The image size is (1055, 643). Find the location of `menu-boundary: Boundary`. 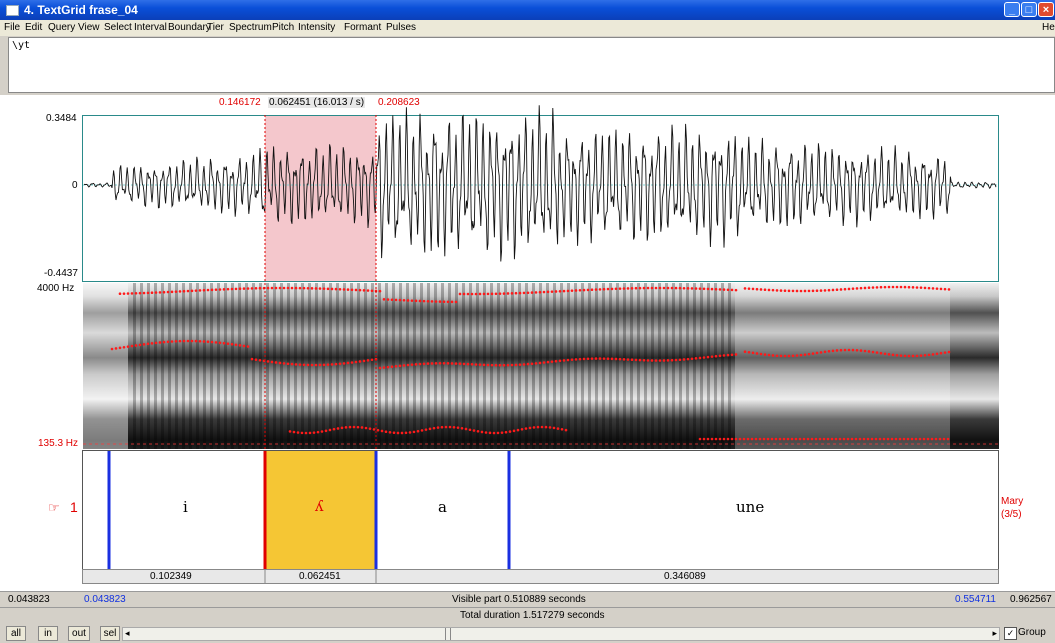

menu-boundary: Boundary is located at coordinates (189, 27).